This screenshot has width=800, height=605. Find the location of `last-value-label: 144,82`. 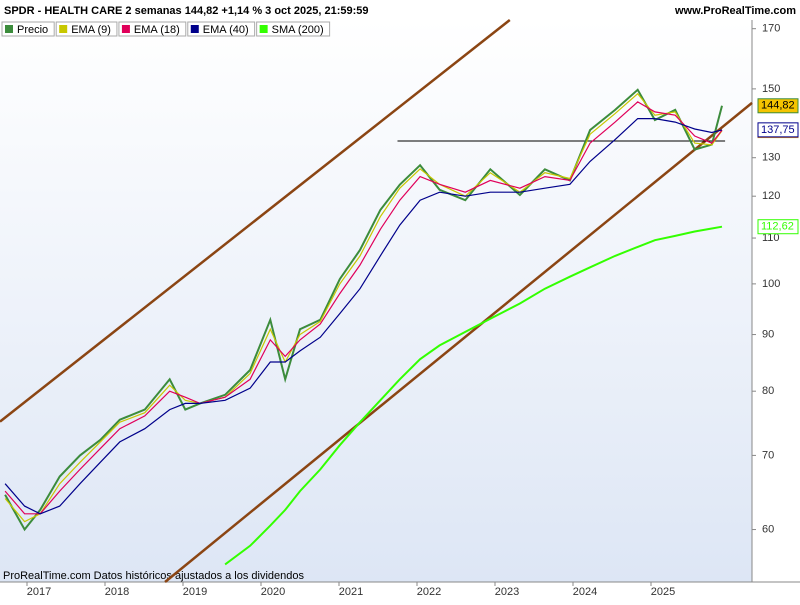

last-value-label: 144,82 is located at coordinates (778, 106).